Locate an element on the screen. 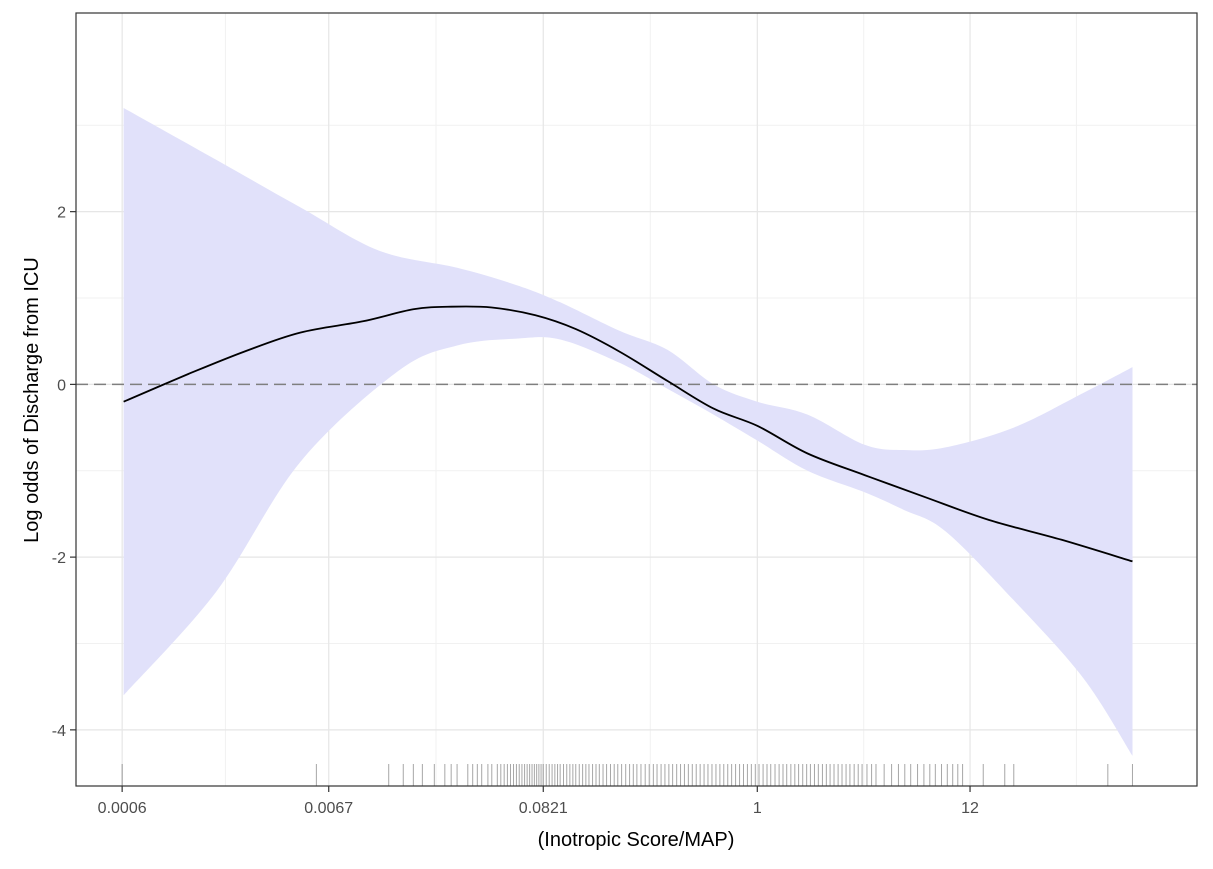  x-tick-label: 1 is located at coordinates (757, 808).